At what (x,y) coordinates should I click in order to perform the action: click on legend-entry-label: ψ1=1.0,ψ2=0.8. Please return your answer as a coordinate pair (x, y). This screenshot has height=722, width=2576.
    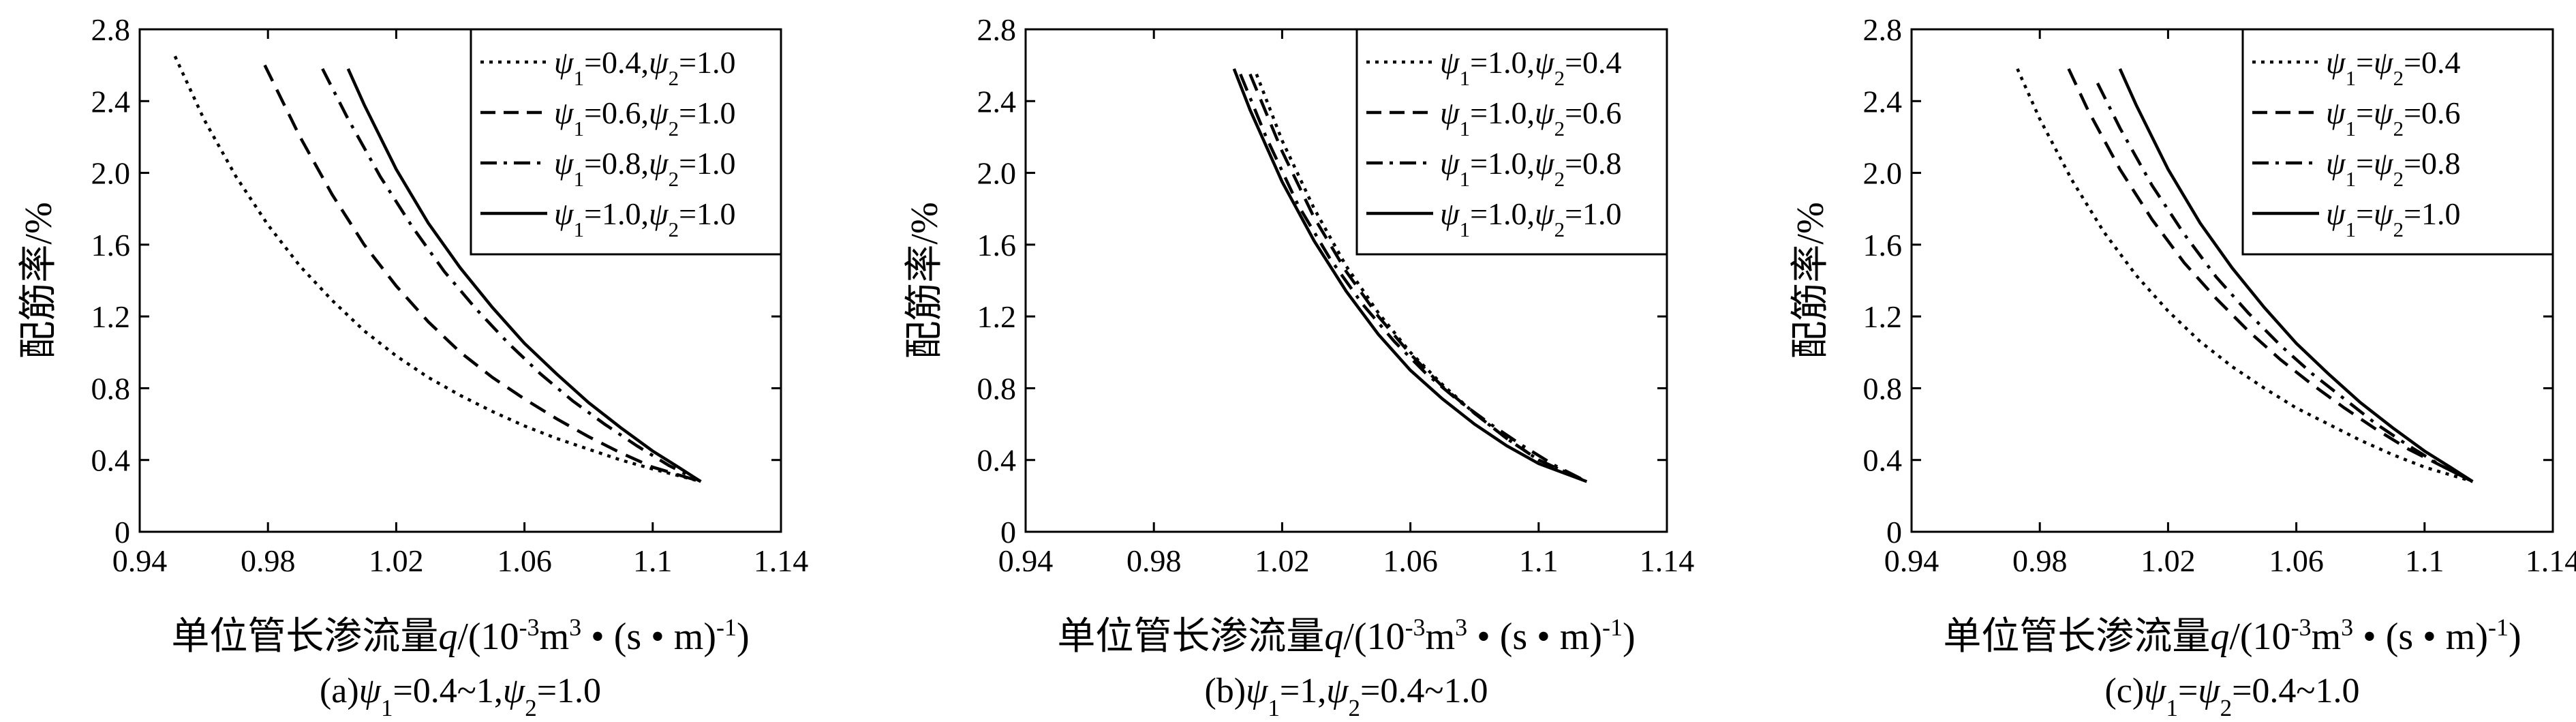
    Looking at the image, I should click on (1531, 168).